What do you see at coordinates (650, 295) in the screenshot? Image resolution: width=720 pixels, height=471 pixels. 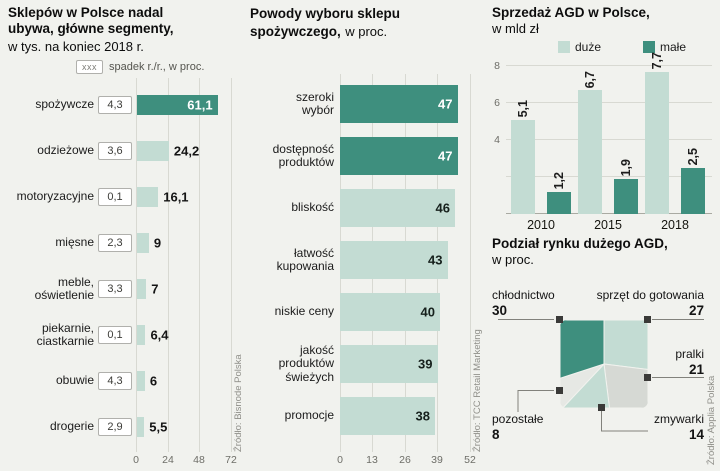 I see `slice-name: sprzęt do gotowania` at bounding box center [650, 295].